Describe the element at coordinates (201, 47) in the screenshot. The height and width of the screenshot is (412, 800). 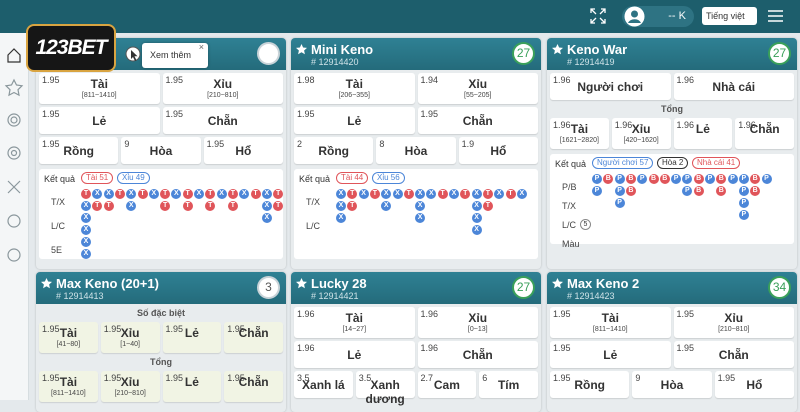
I see `tooltip-close: ×` at that location.